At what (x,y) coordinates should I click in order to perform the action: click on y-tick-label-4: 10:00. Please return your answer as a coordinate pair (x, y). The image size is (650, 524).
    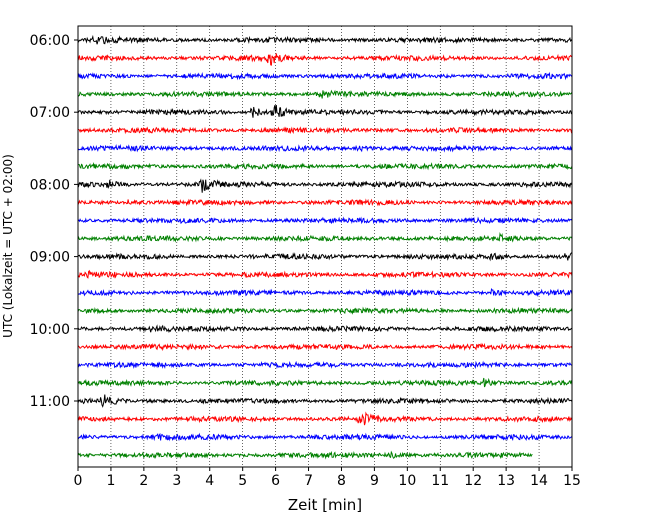
    Looking at the image, I should click on (50, 330).